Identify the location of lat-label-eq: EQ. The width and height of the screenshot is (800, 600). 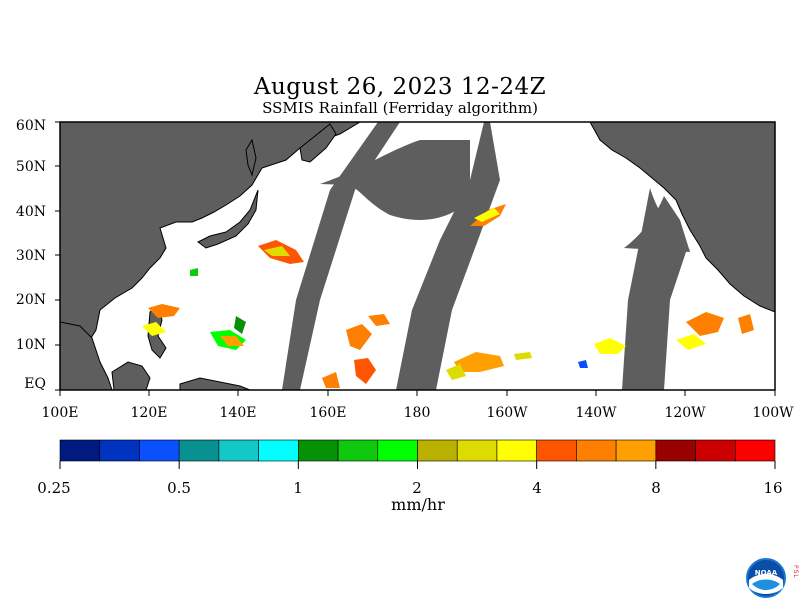
(35, 384).